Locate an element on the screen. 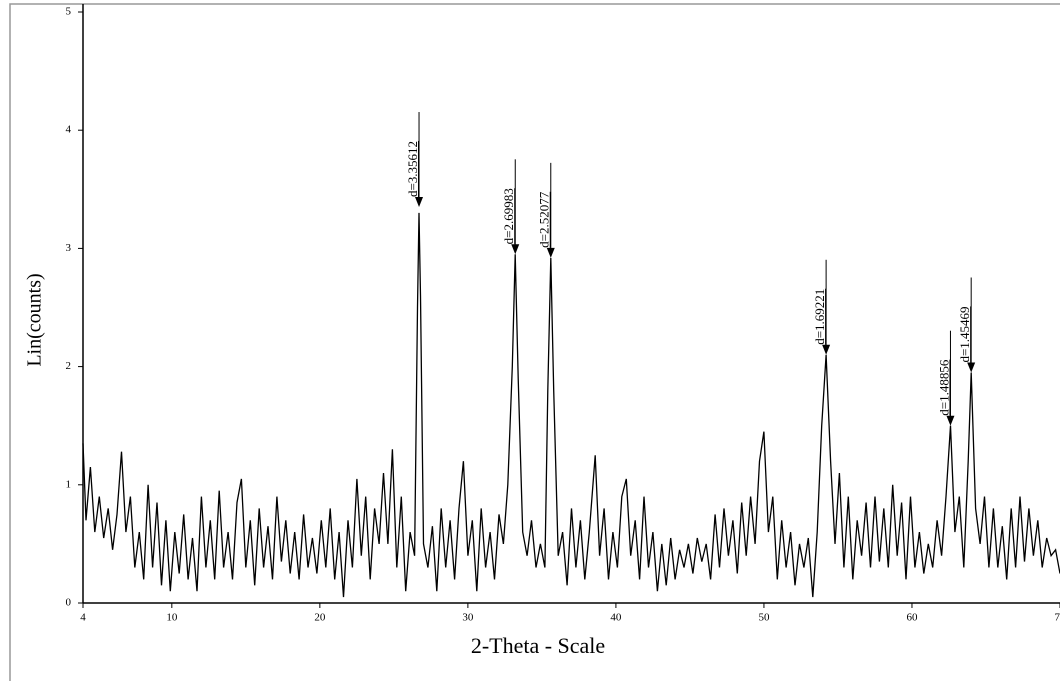 Image resolution: width=1060 pixels, height=686 pixels. x-tick-label: 30 is located at coordinates (468, 618).